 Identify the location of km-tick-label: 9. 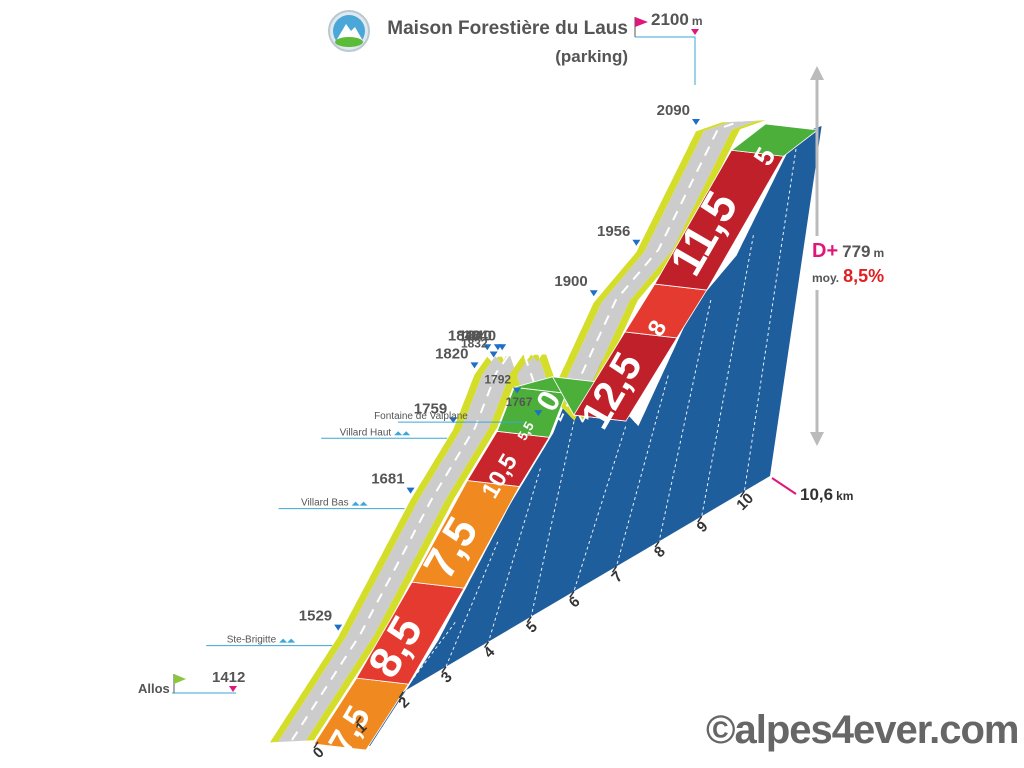
(703, 527).